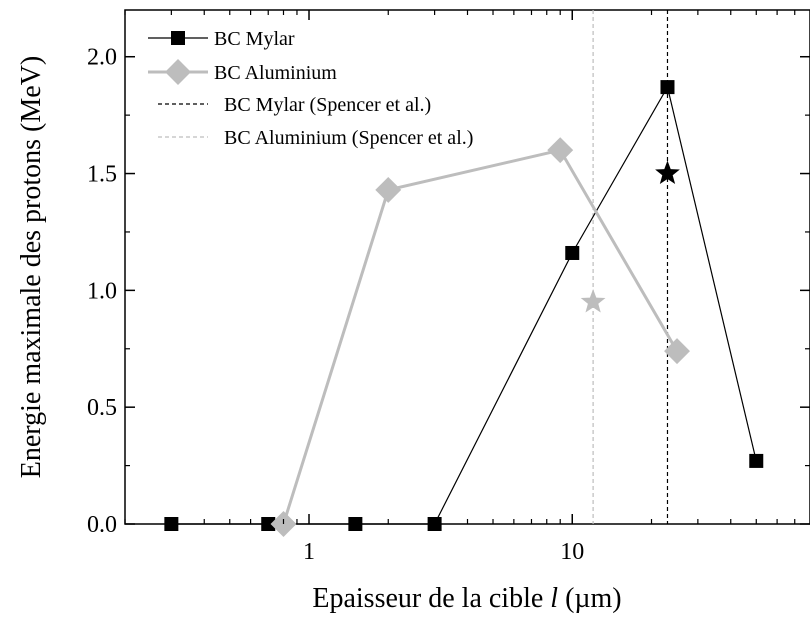 The width and height of the screenshot is (810, 619). Describe the element at coordinates (667, 172) in the screenshot. I see `bc-mylar-spencer-et-al-star` at that location.